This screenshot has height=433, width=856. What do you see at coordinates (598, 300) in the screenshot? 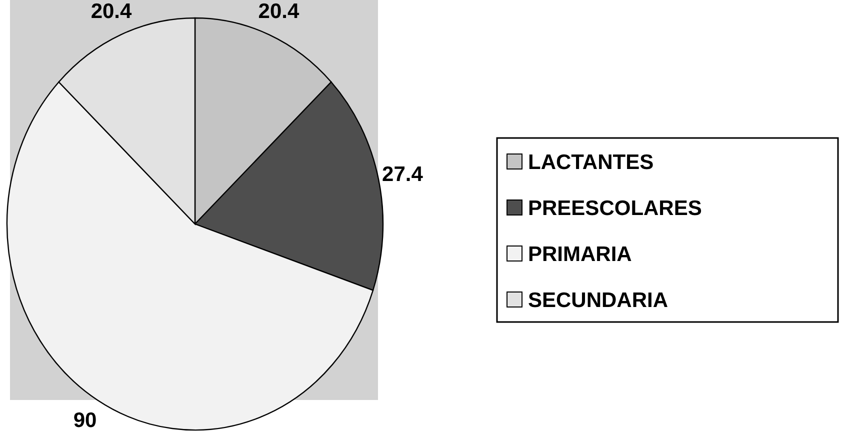
I see `legend-label: SECUNDARIA` at bounding box center [598, 300].